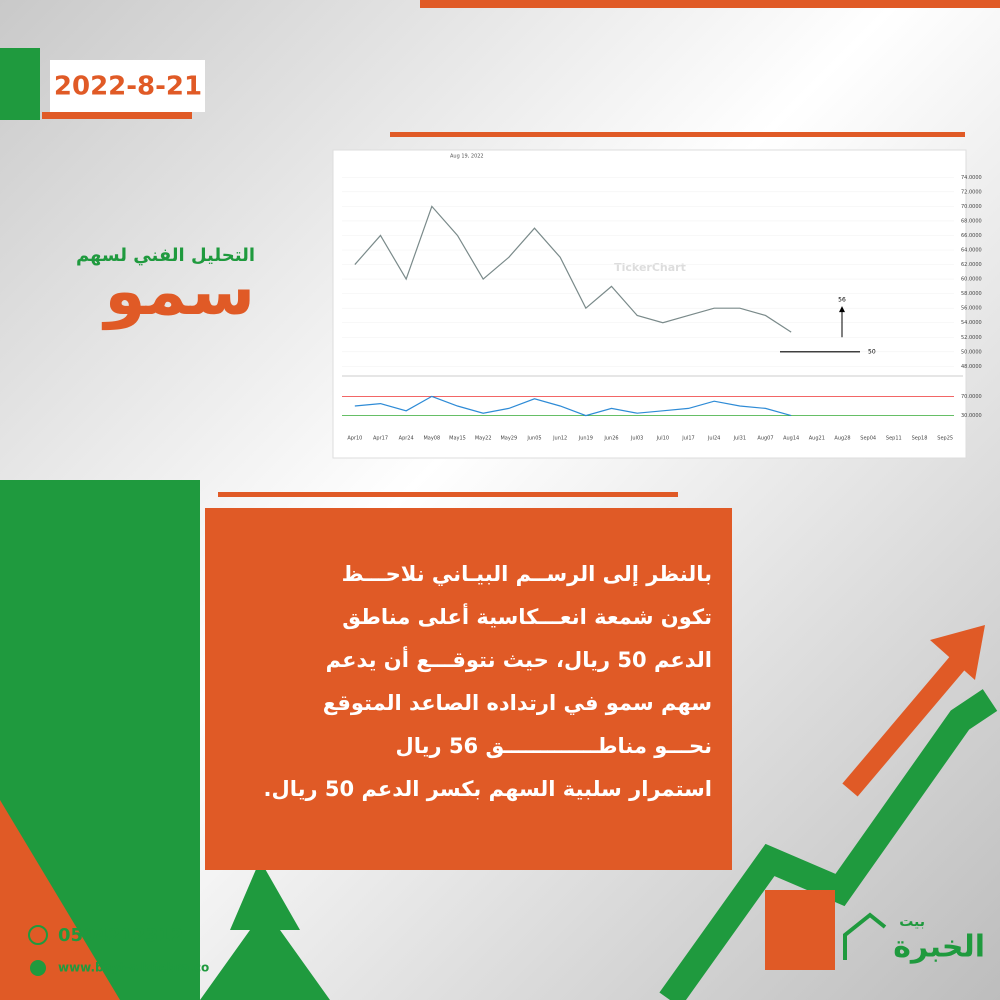  I want to click on x-tick-label: Jun12, so click(559, 439).